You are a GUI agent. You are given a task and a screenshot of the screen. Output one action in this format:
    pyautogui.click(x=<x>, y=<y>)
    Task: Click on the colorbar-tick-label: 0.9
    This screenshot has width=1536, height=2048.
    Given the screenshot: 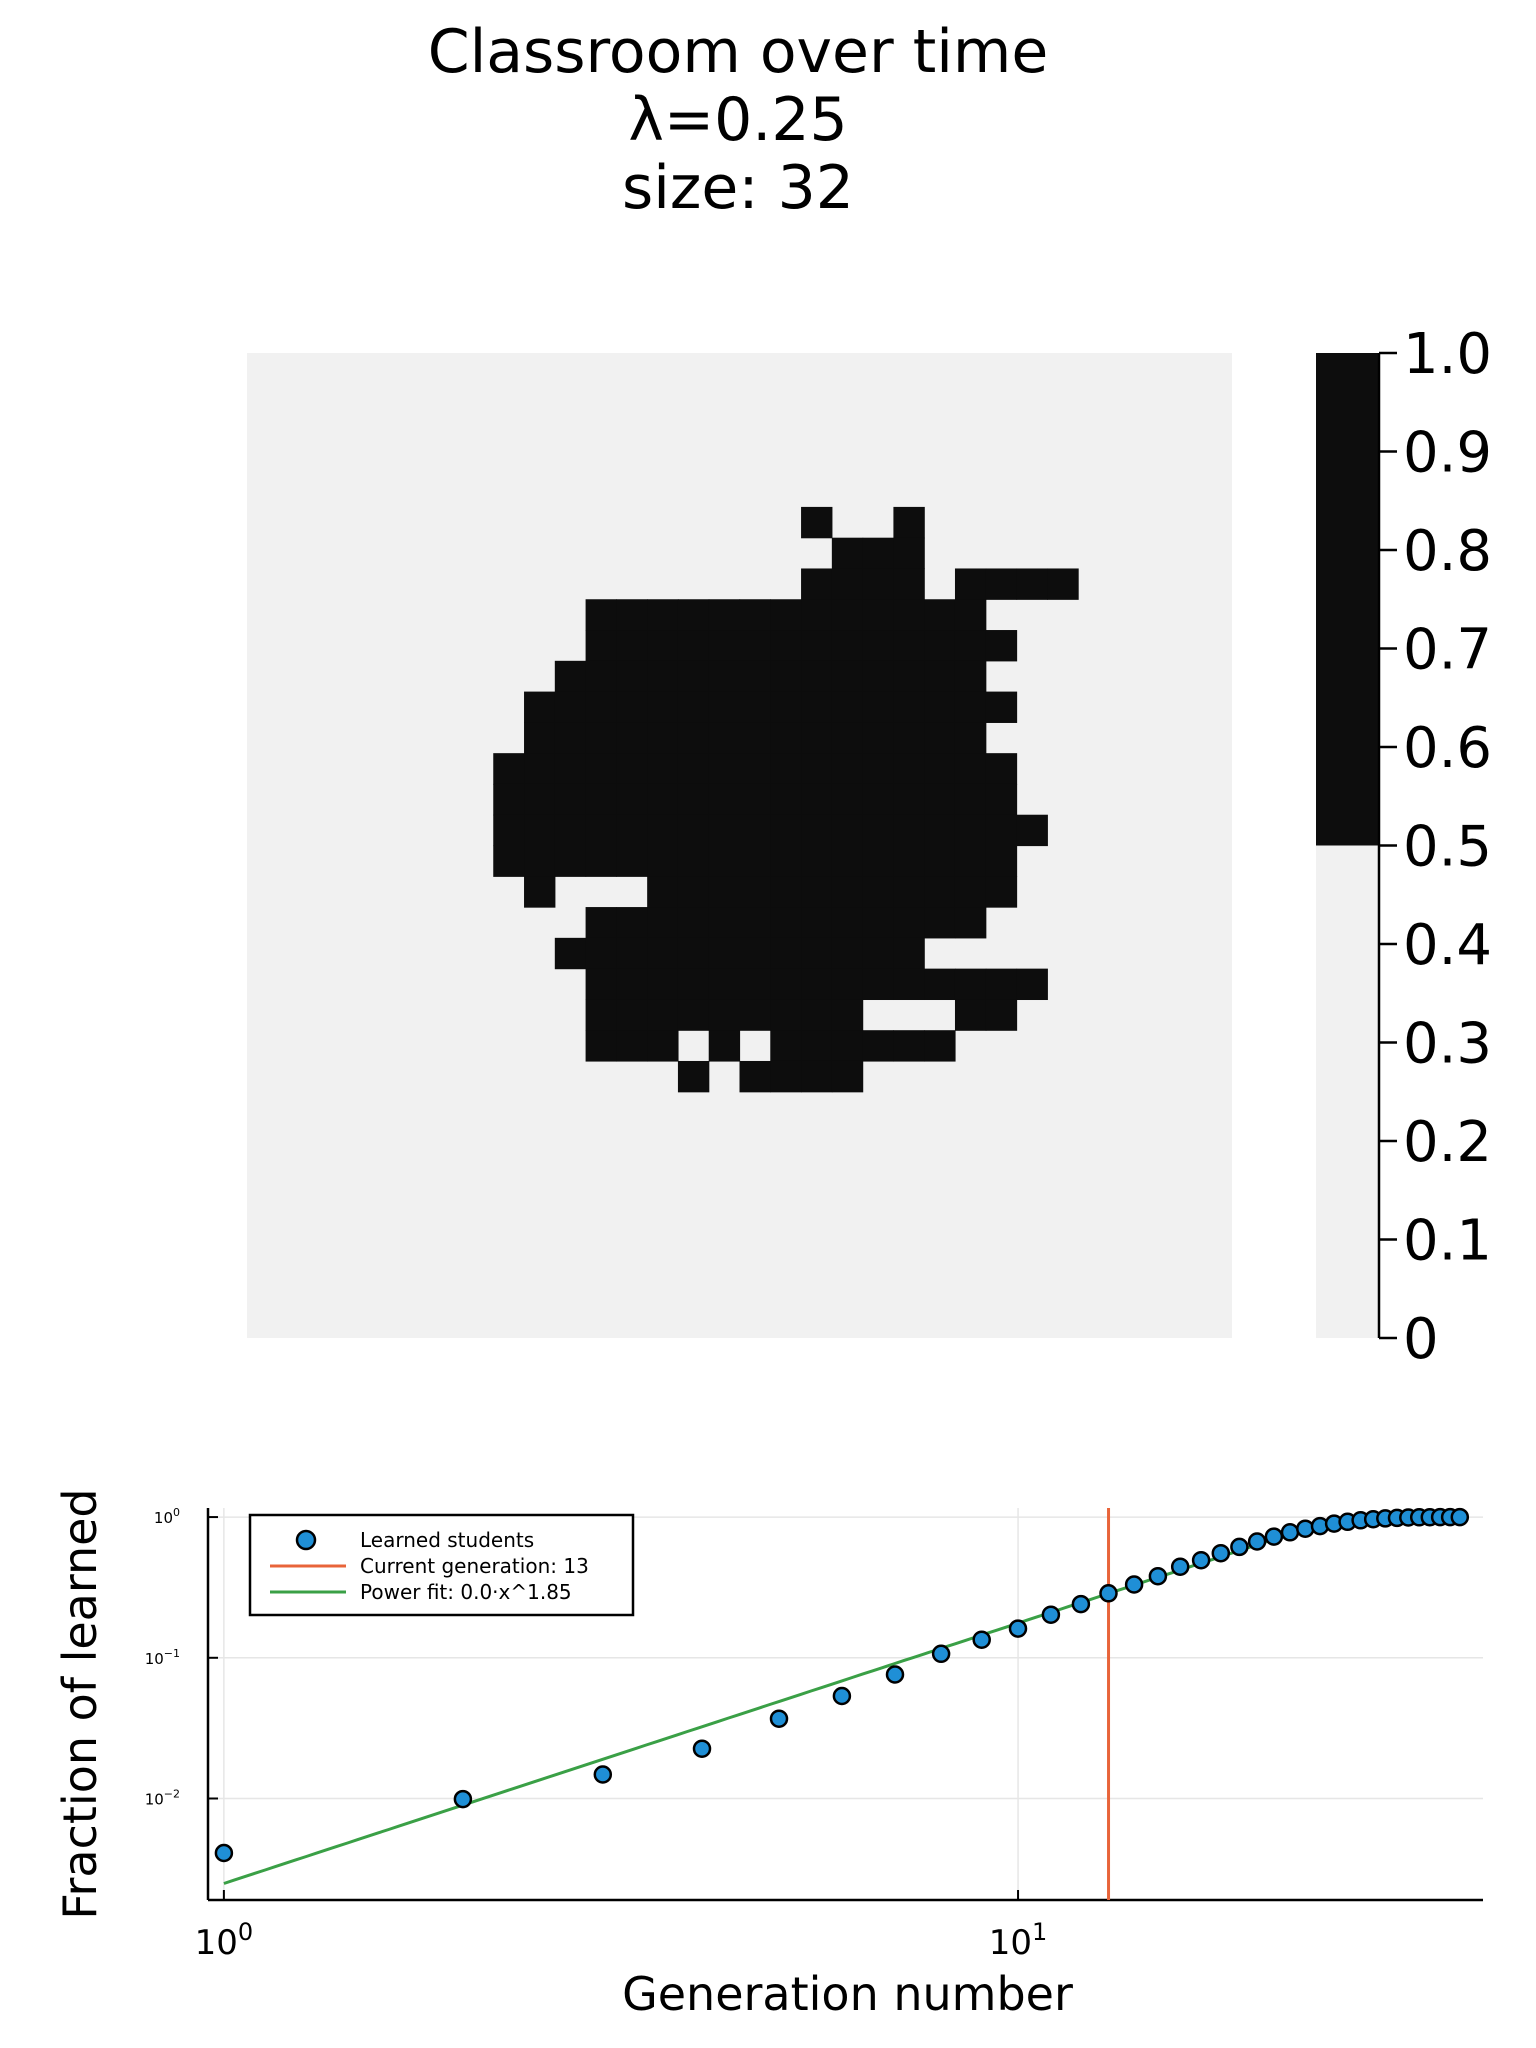 What is the action you would take?
    pyautogui.click(x=1447, y=453)
    